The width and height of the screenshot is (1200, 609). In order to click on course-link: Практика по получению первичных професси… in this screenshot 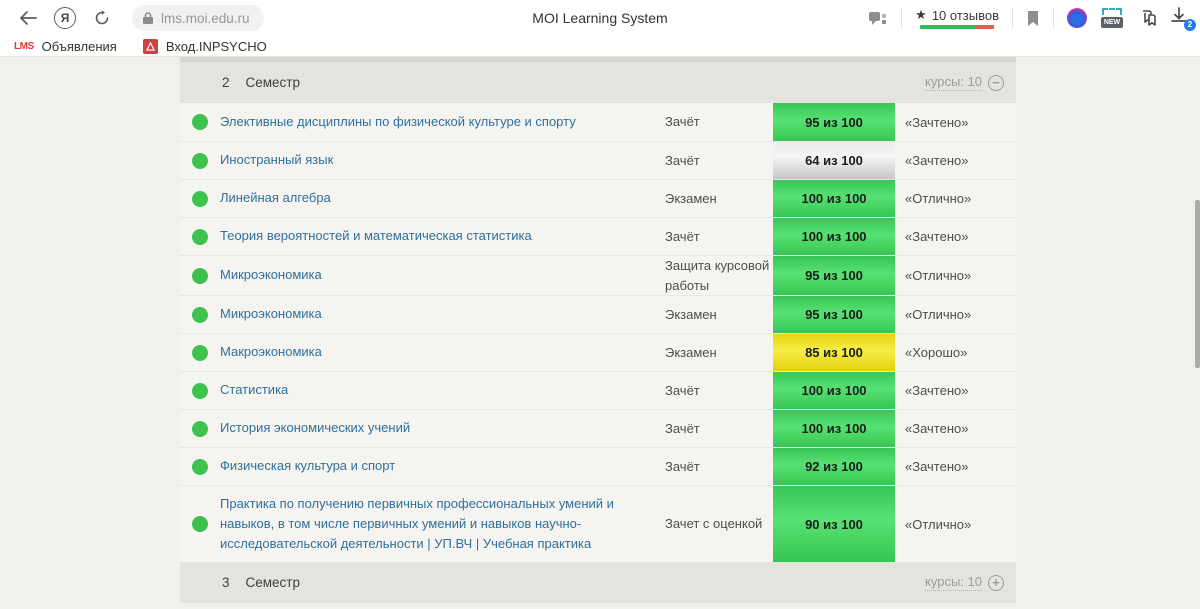, I will do `click(417, 524)`.